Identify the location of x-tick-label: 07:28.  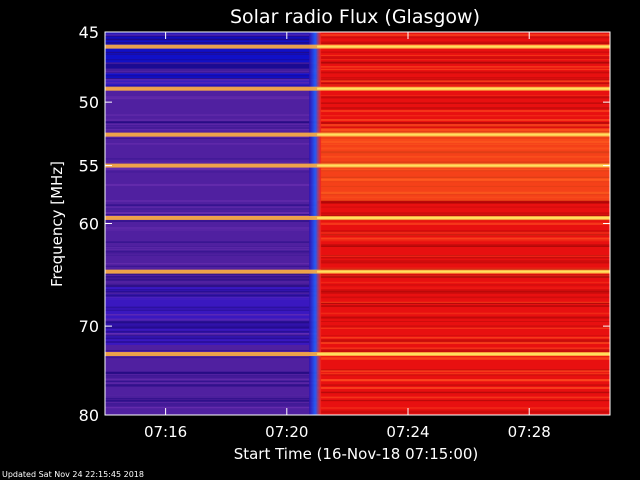
(529, 432).